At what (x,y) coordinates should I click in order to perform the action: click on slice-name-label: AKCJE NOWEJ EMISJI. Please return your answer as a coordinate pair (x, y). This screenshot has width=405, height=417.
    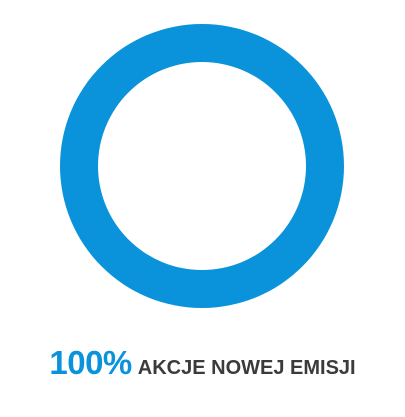
    Looking at the image, I should click on (246, 368).